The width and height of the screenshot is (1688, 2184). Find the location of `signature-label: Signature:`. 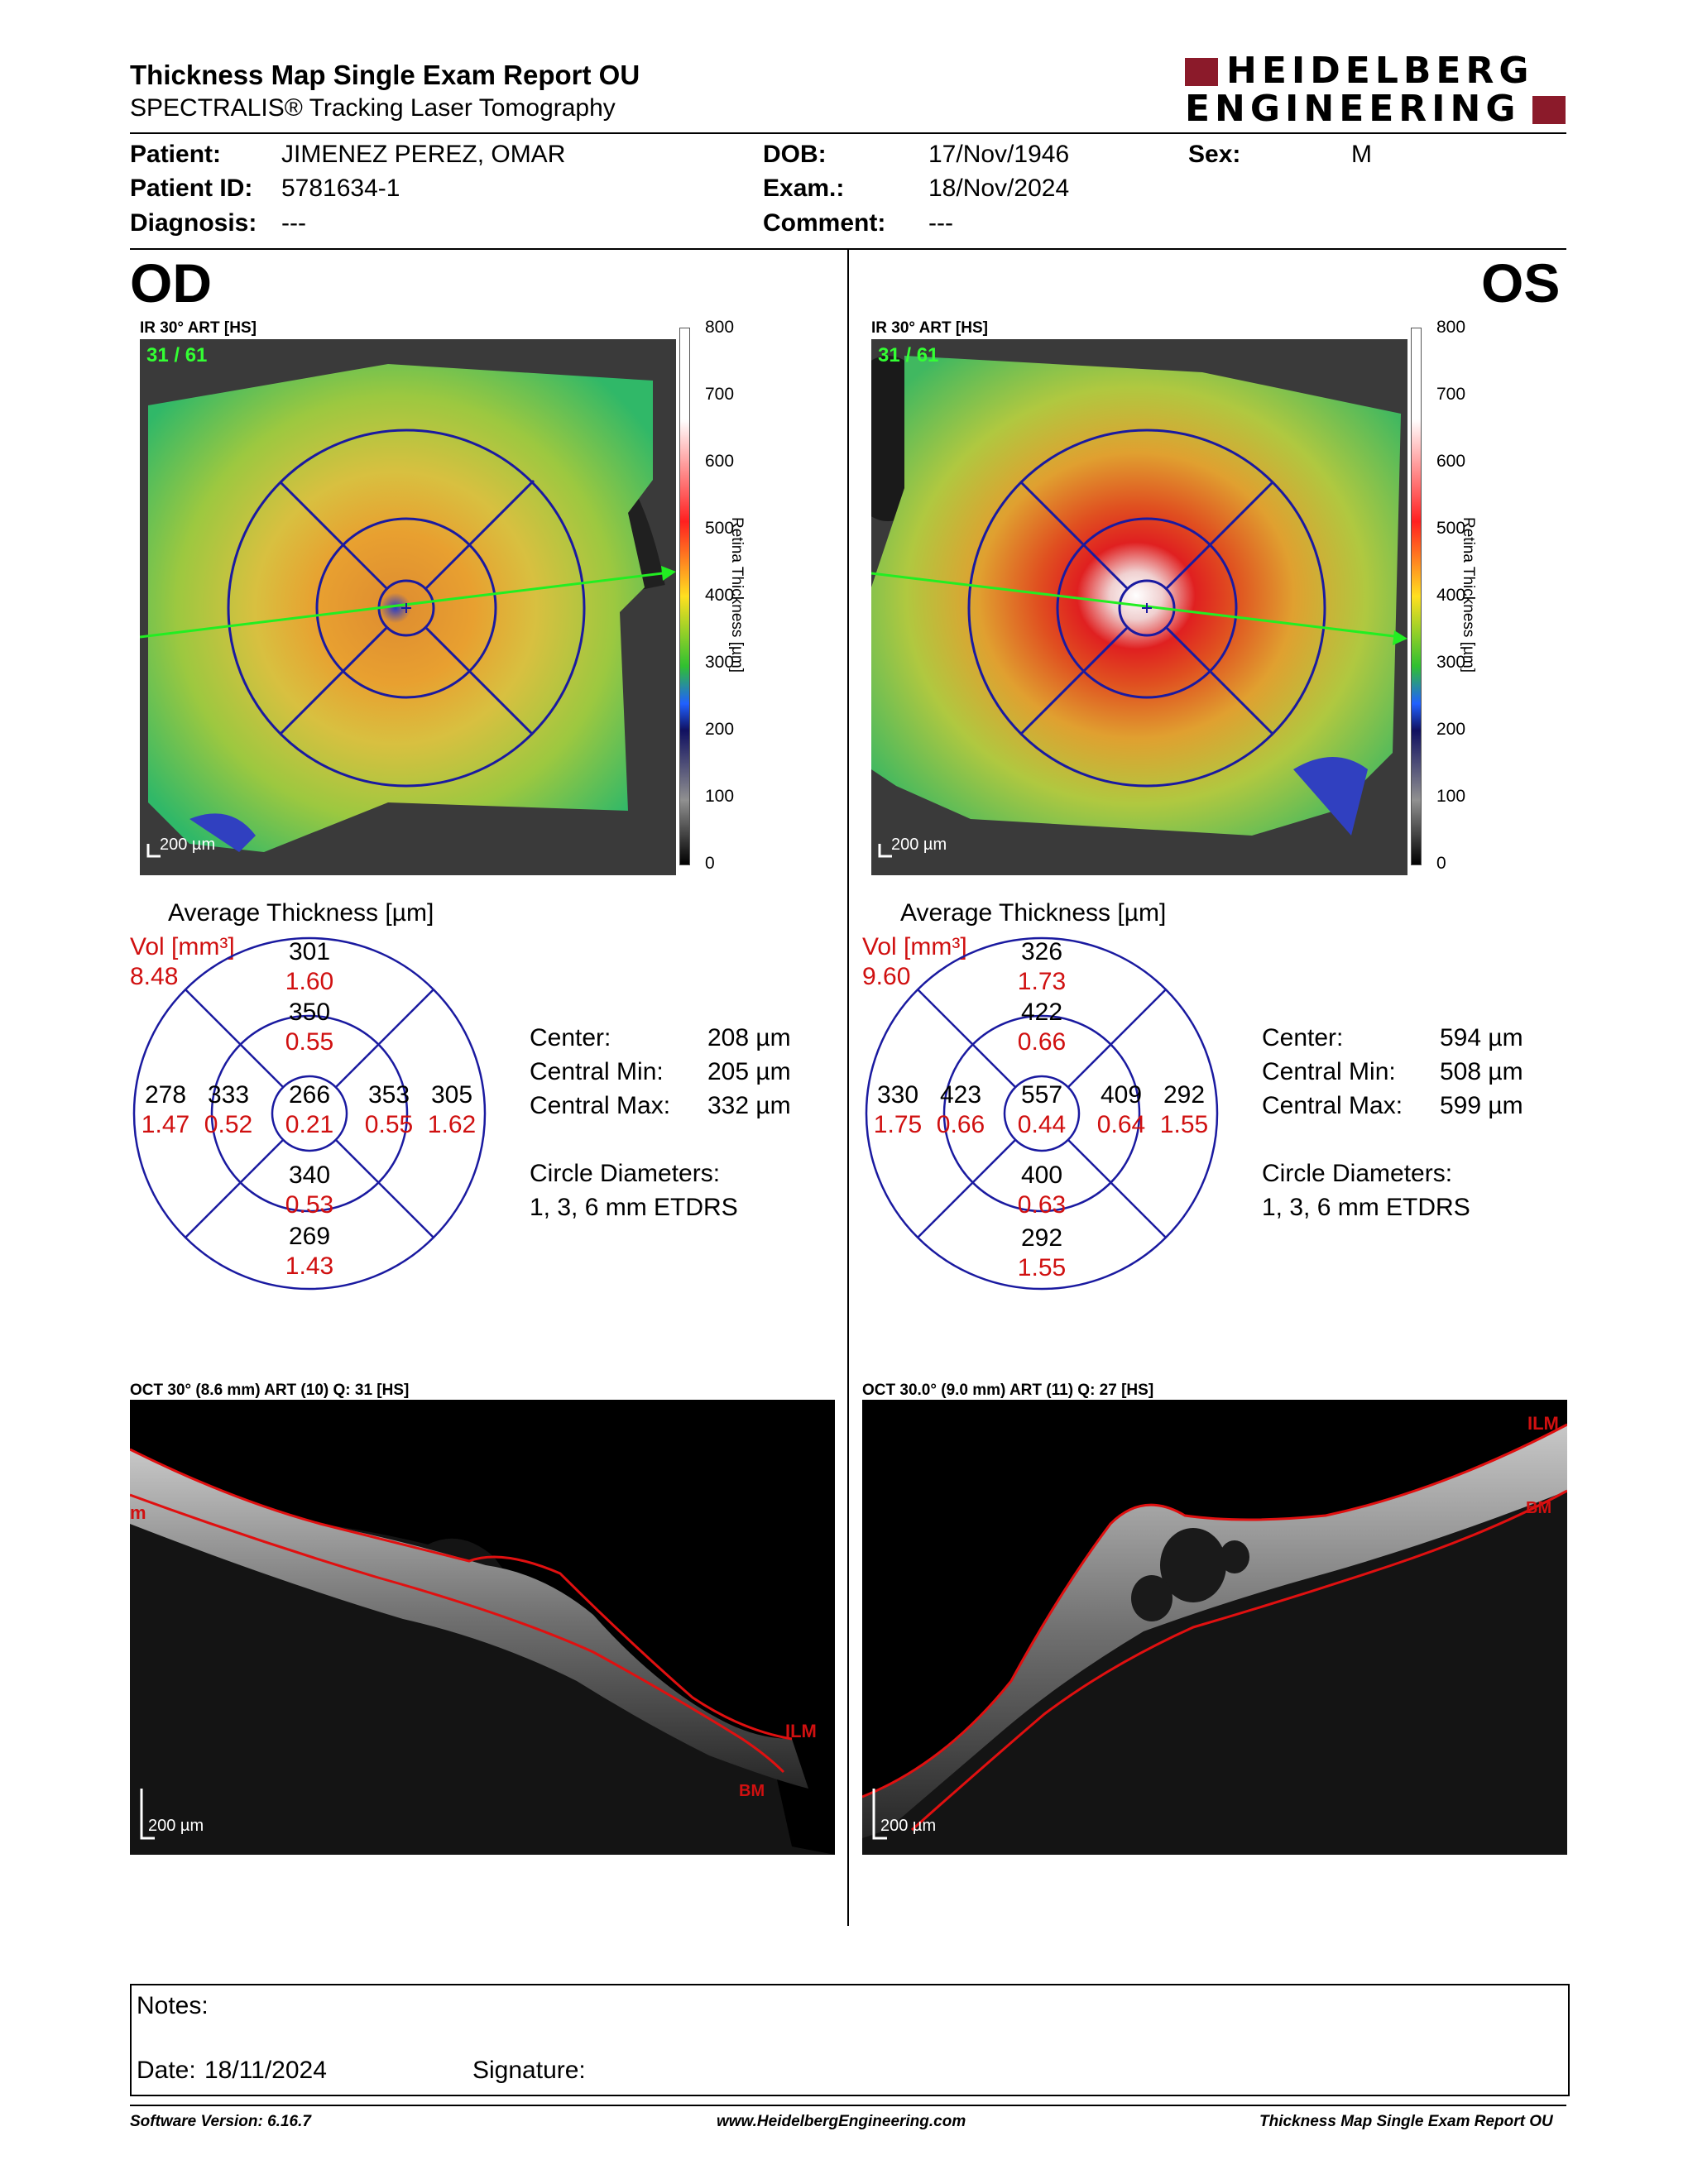

signature-label: Signature: is located at coordinates (529, 2070).